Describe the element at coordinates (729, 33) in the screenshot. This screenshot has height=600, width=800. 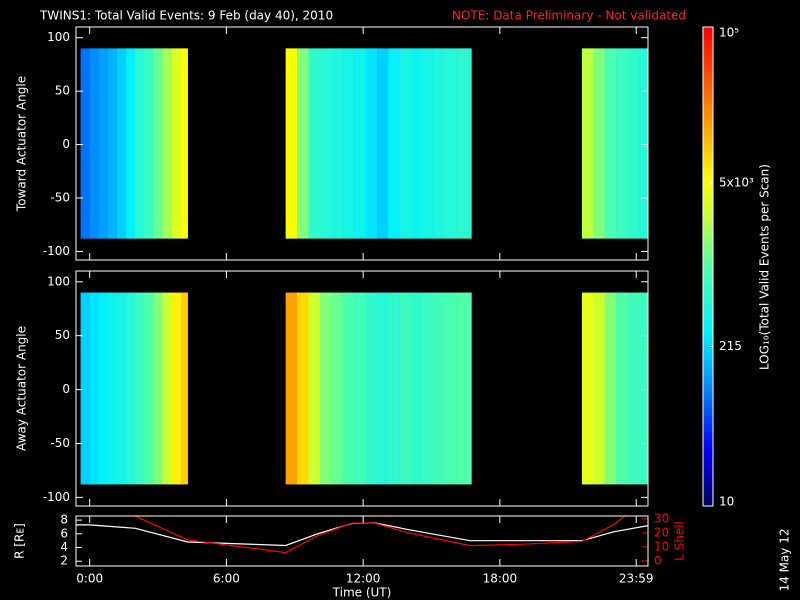
I see `colorbar-tick-label: 10⁵` at that location.